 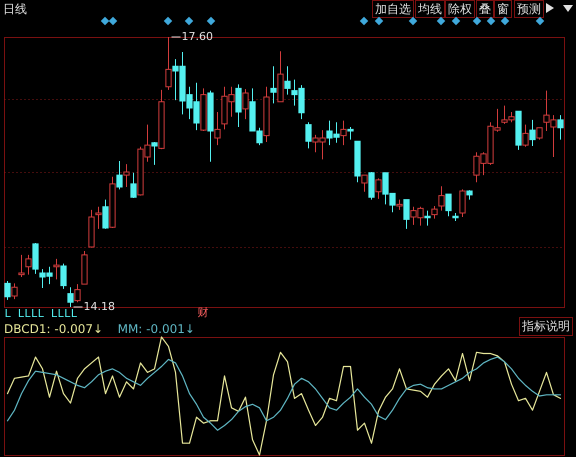 I want to click on text: MM: -0.001↓, so click(x=156, y=329).